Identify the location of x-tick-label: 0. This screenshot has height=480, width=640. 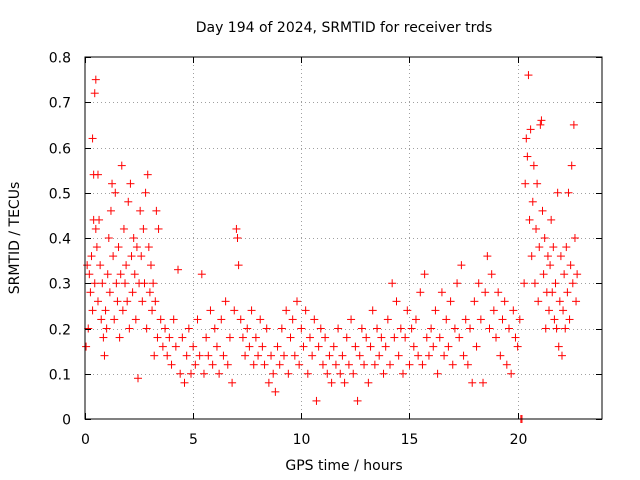
(85, 440).